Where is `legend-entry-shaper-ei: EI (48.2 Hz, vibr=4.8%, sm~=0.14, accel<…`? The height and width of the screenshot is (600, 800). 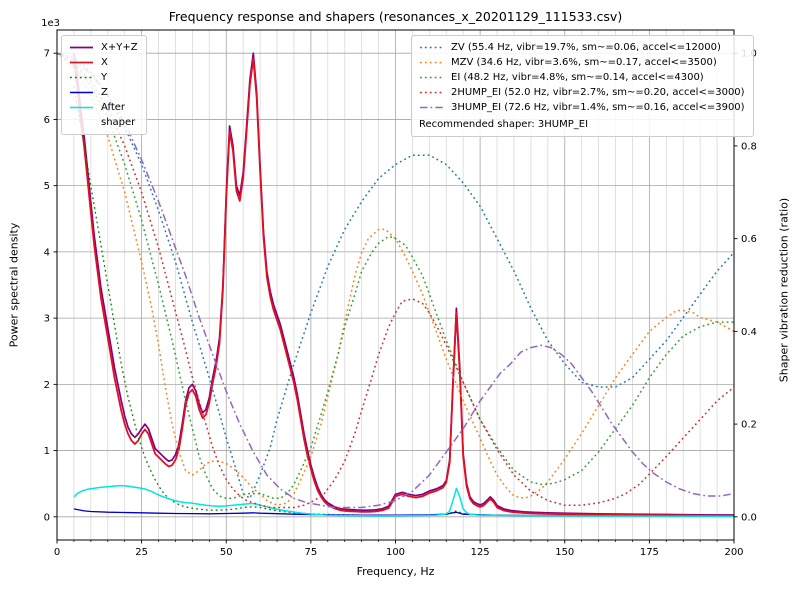
legend-entry-shaper-ei: EI (48.2 Hz, vibr=4.8%, sm~=0.14, accel<… is located at coordinates (582, 77).